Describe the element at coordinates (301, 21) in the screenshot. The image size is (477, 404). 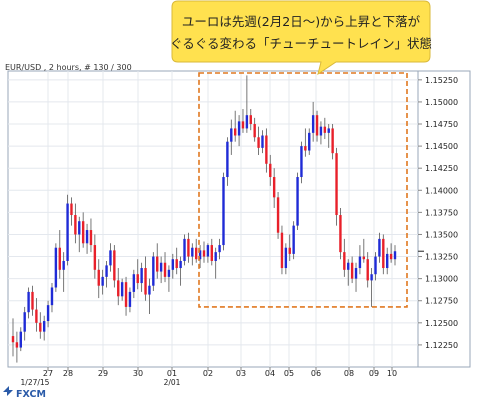
I see `callout-line-1: ユーロは先週(2月2日～)から上昇と下落が` at that location.